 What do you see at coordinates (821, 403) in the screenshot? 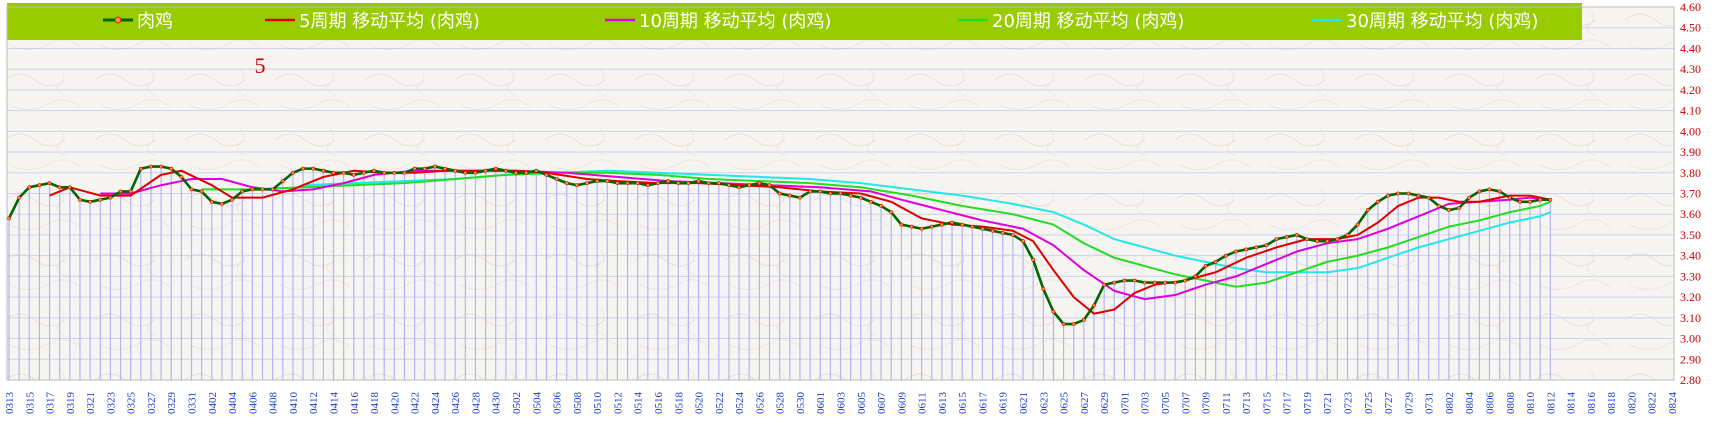
I see `x-tick-label: 0601` at bounding box center [821, 403].